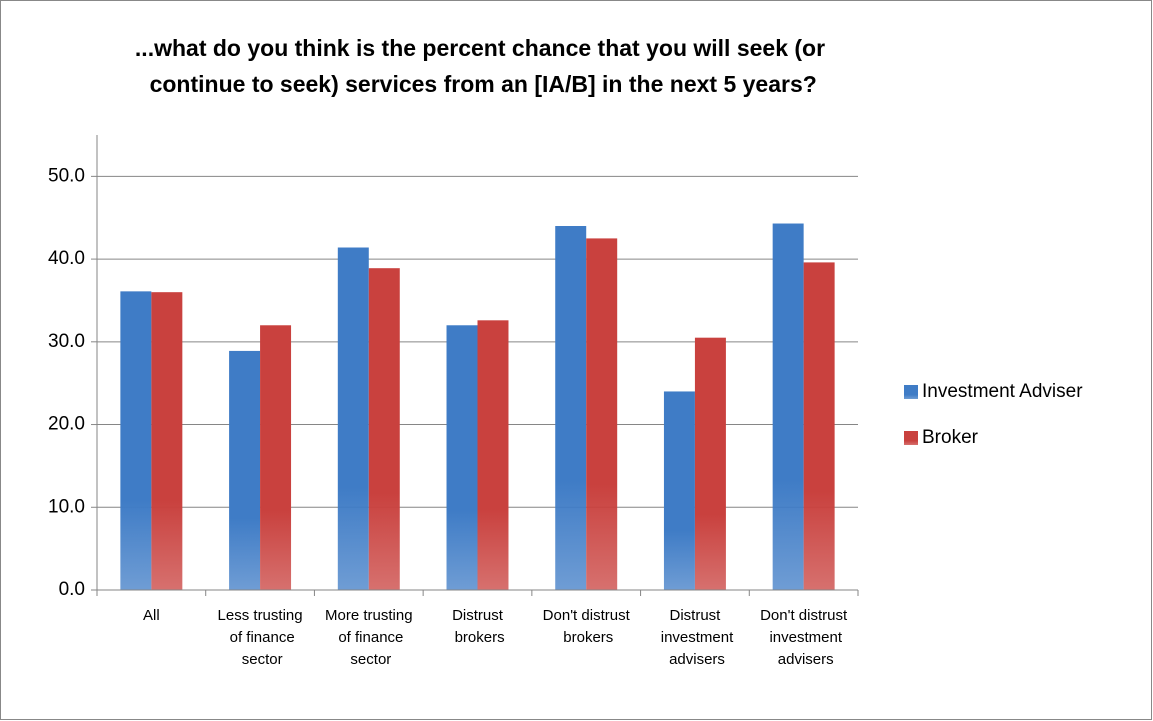  What do you see at coordinates (369, 615) in the screenshot?
I see `text-line: More trusting` at bounding box center [369, 615].